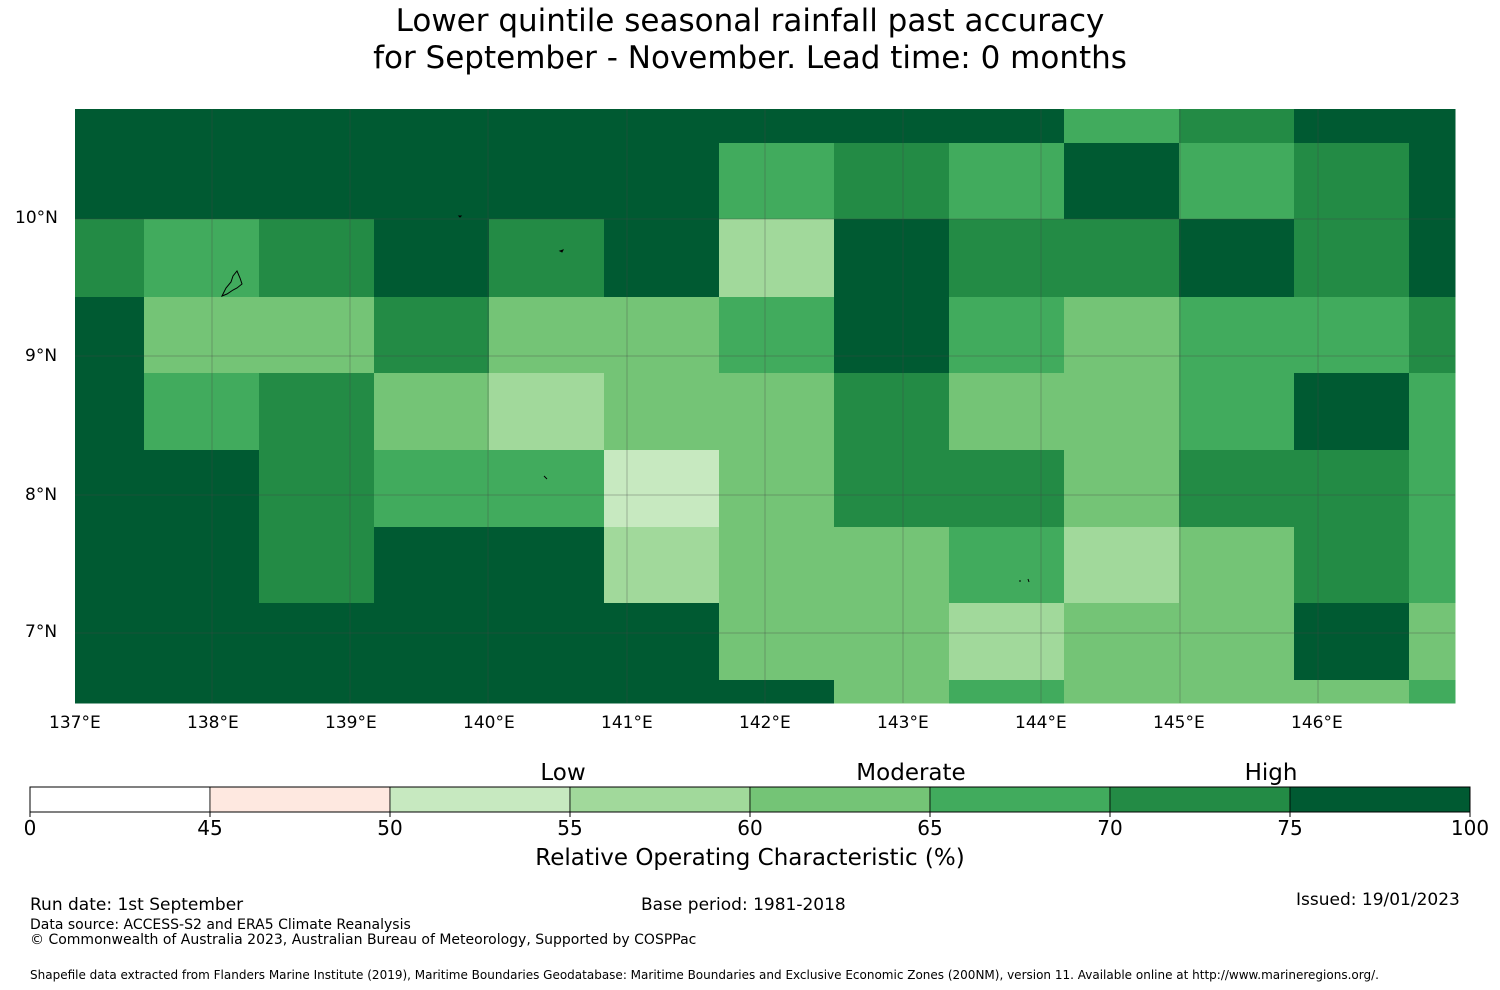 This screenshot has height=990, width=1500. I want to click on lon-label: 142°E, so click(765, 723).